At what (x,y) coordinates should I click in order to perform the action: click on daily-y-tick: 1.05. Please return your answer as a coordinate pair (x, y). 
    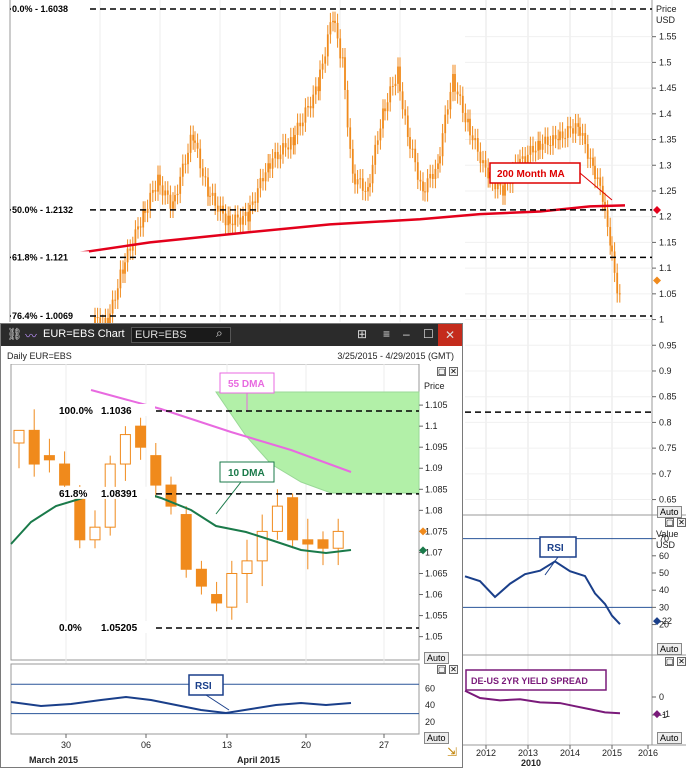
    Looking at the image, I should click on (434, 637).